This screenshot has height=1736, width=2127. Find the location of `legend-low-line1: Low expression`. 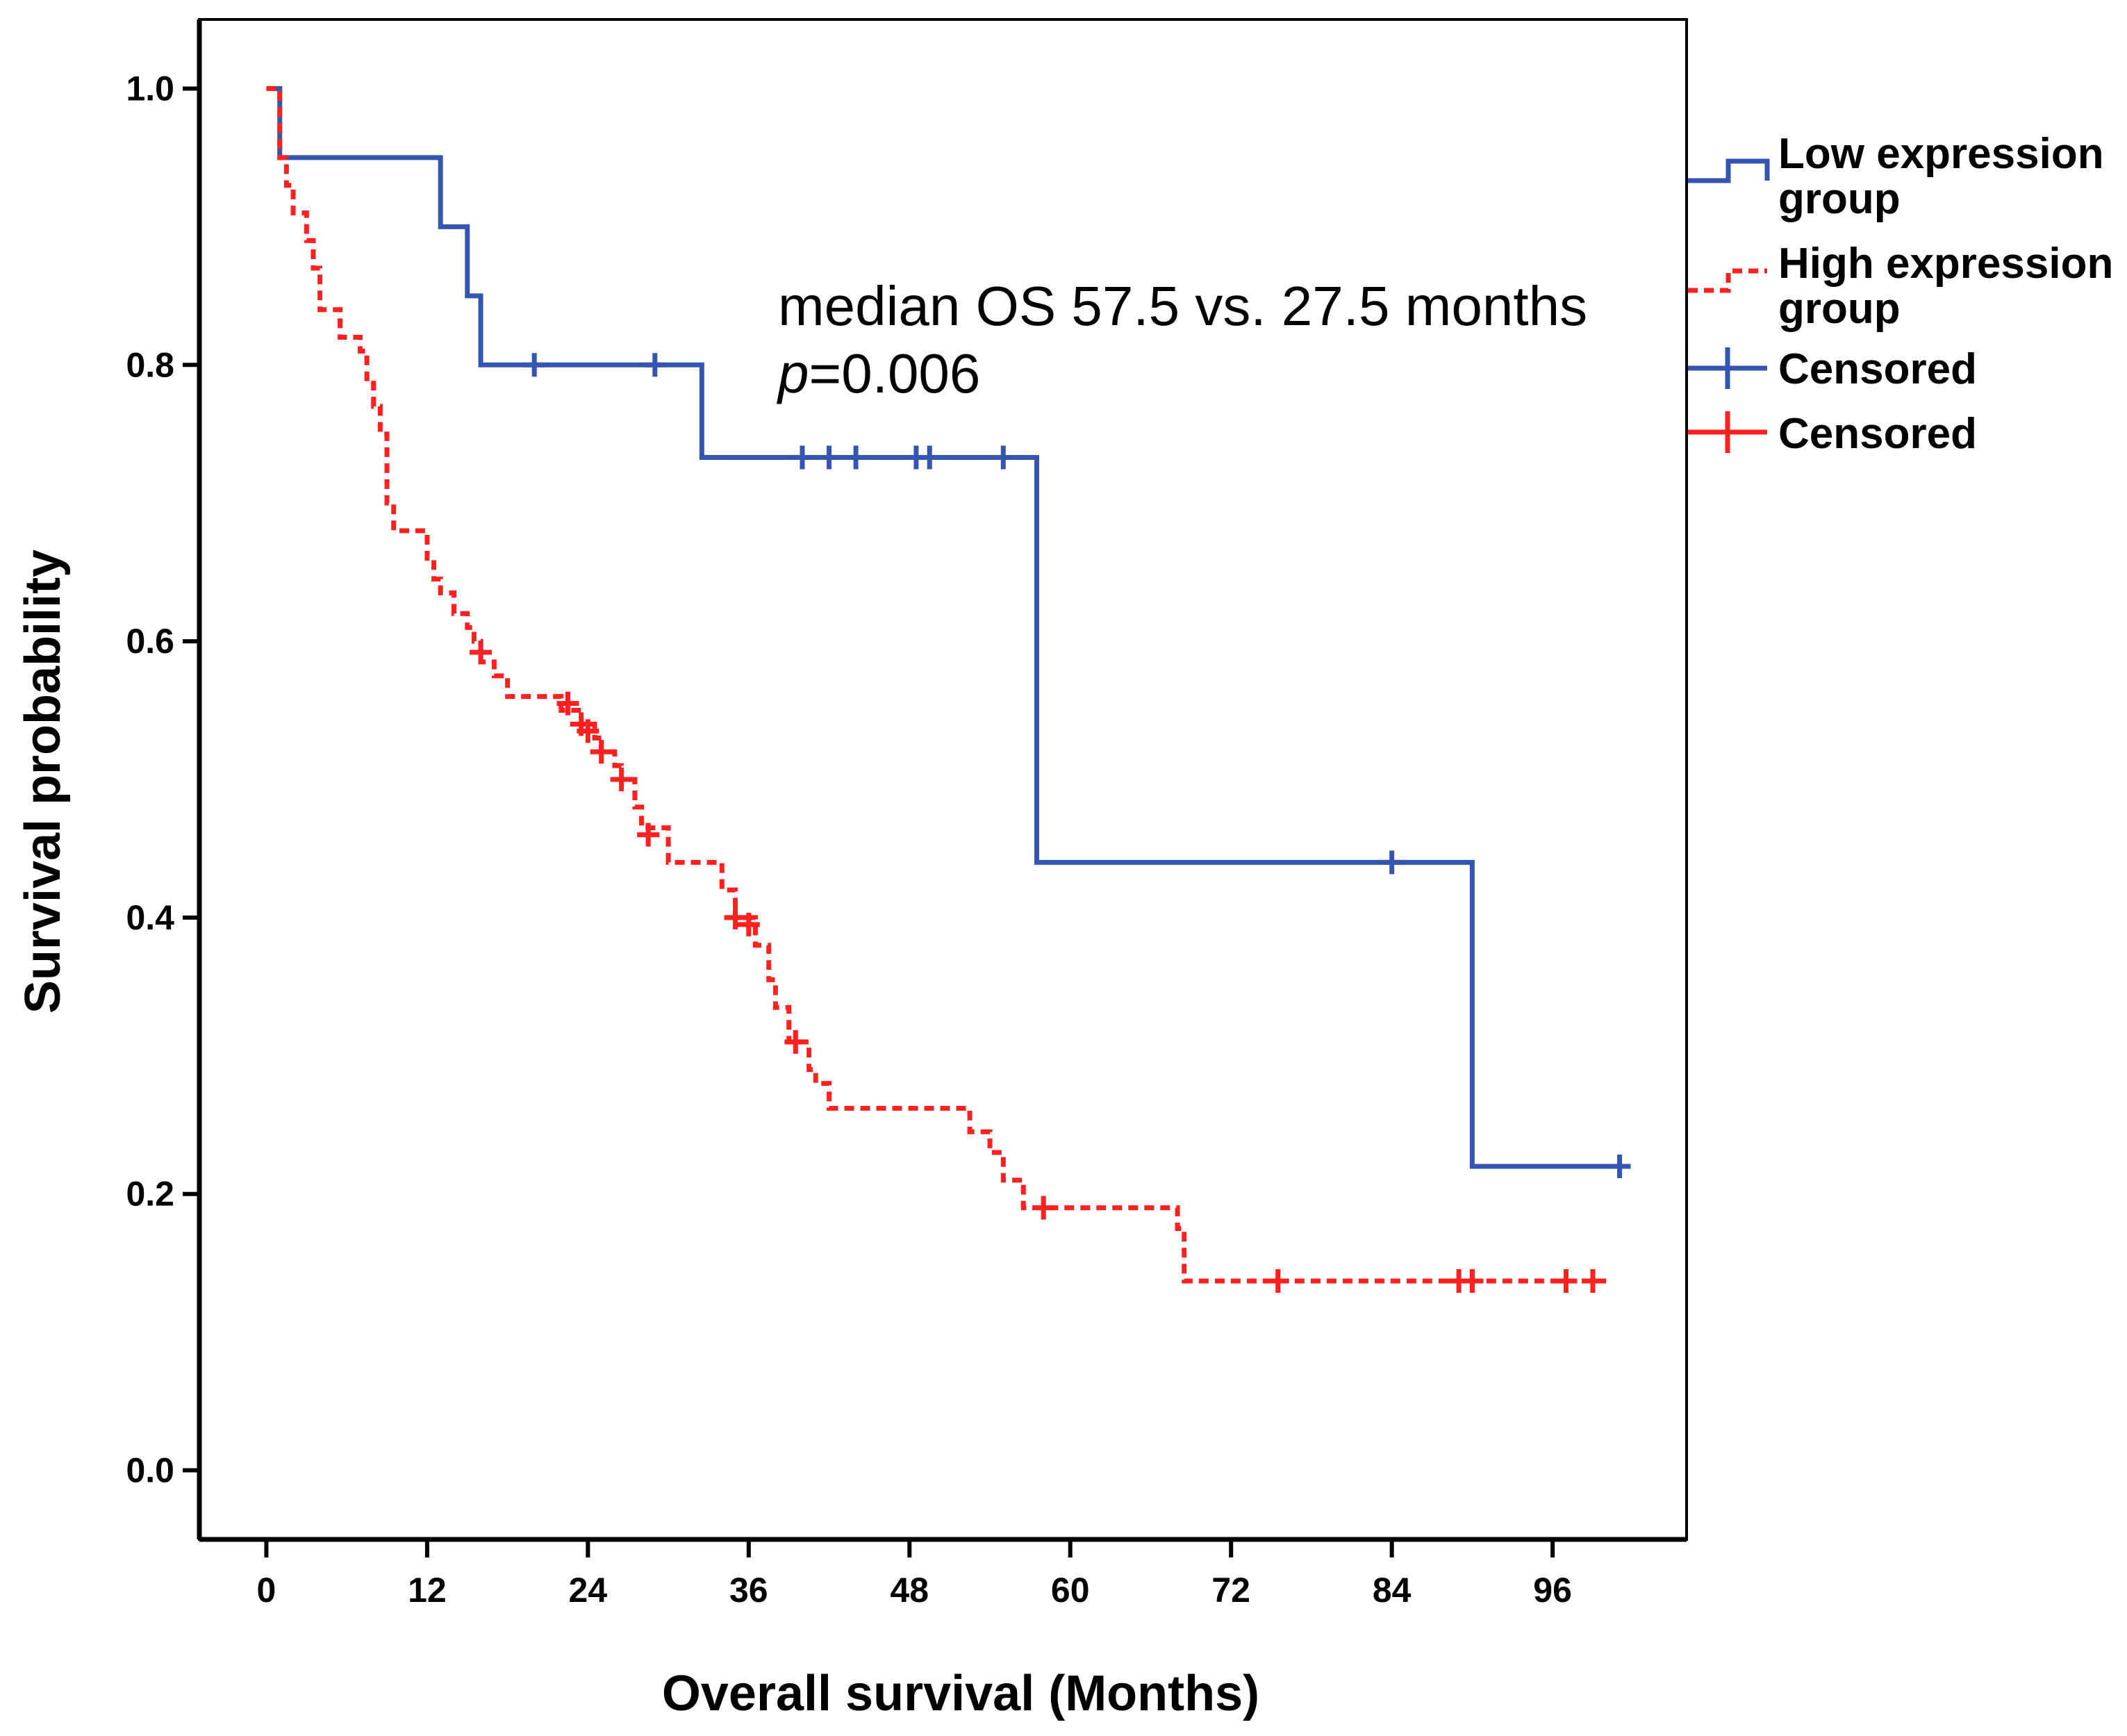

legend-low-line1: Low expression is located at coordinates (1941, 154).